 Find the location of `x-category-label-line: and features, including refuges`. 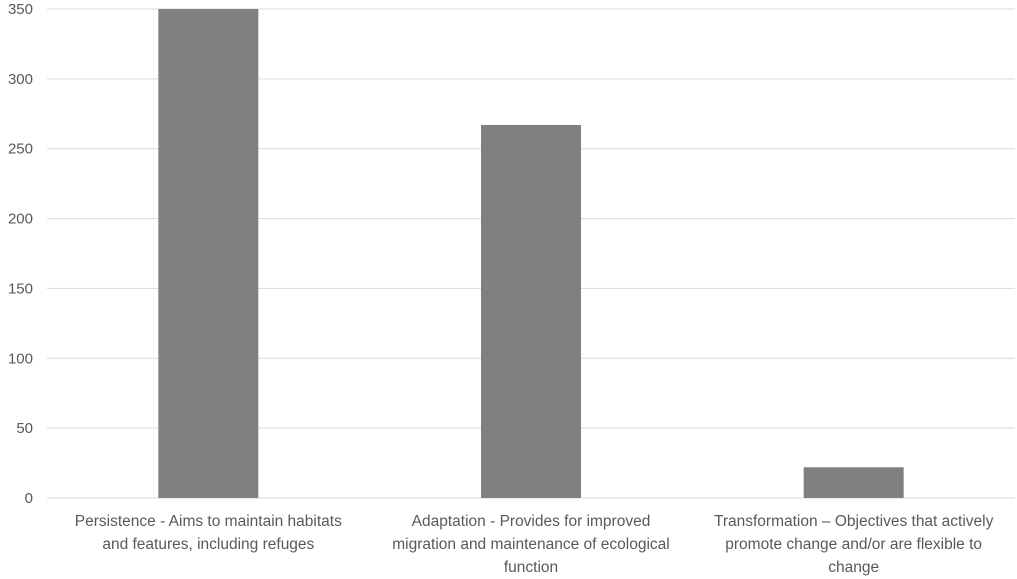

x-category-label-line: and features, including refuges is located at coordinates (208, 544).